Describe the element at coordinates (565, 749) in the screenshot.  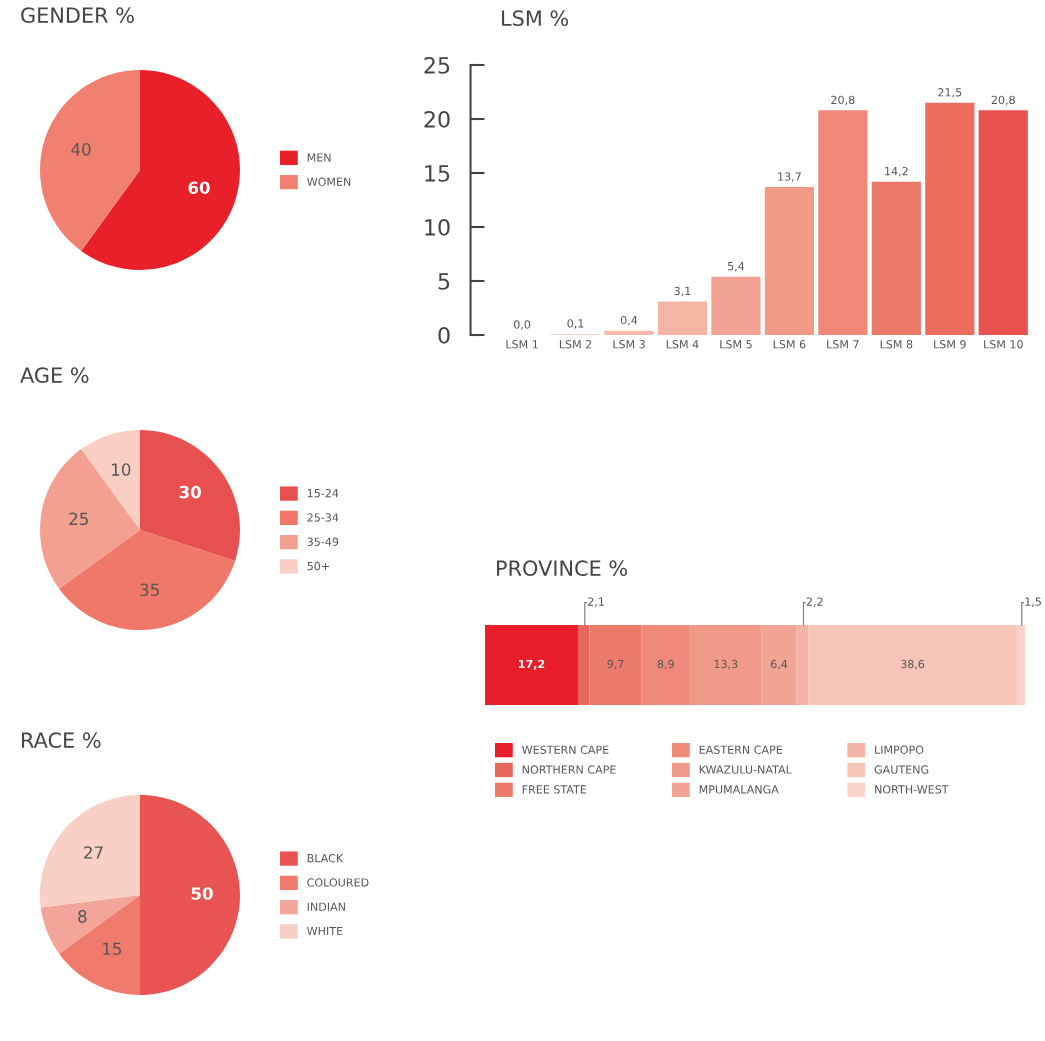
I see `legend-label: WESTERN CAPE` at that location.